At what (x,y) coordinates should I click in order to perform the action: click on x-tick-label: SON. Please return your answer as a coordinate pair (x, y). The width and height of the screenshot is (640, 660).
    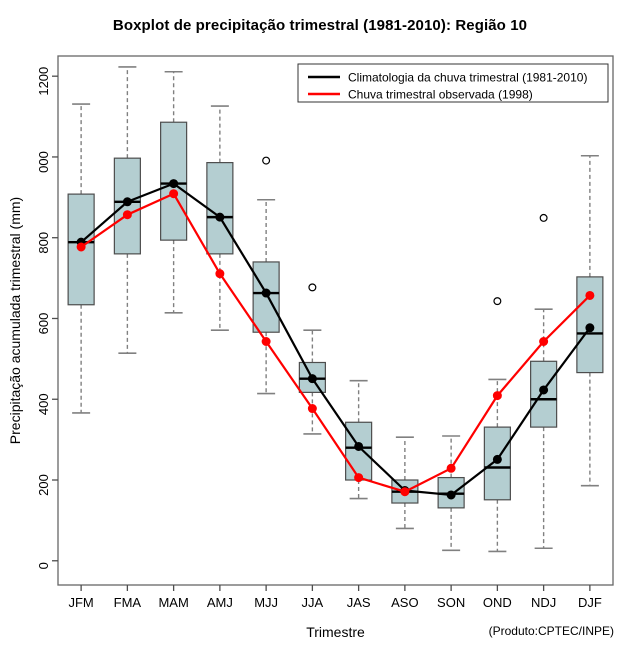
    Looking at the image, I should click on (451, 602).